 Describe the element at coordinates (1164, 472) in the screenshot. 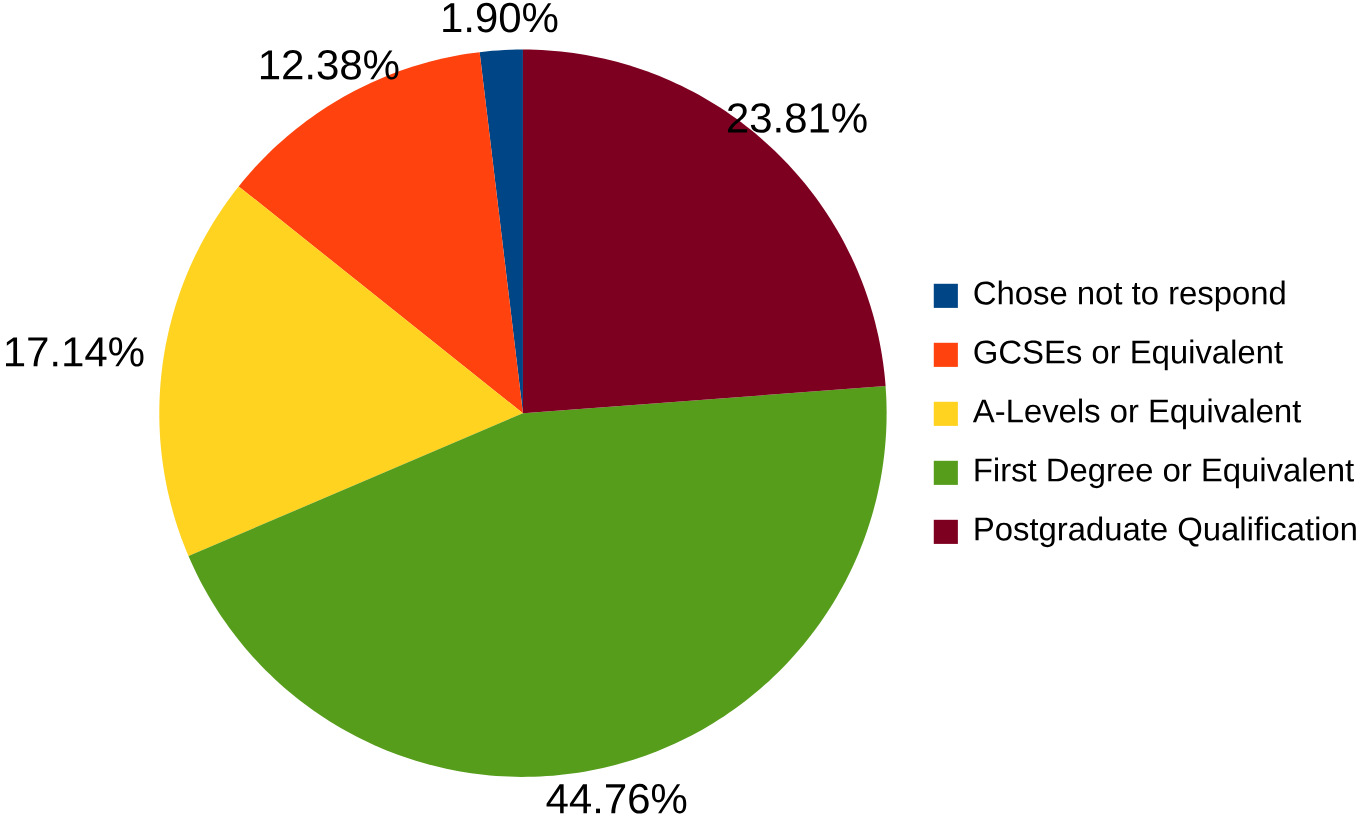

I see `legend-label: First Degree or Equivalent` at that location.